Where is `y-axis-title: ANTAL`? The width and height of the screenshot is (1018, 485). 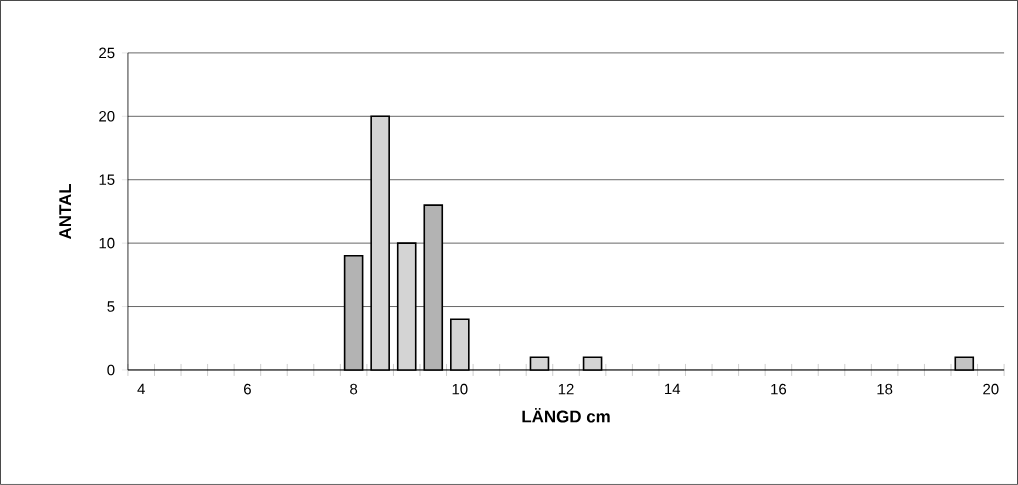 y-axis-title: ANTAL is located at coordinates (65, 211).